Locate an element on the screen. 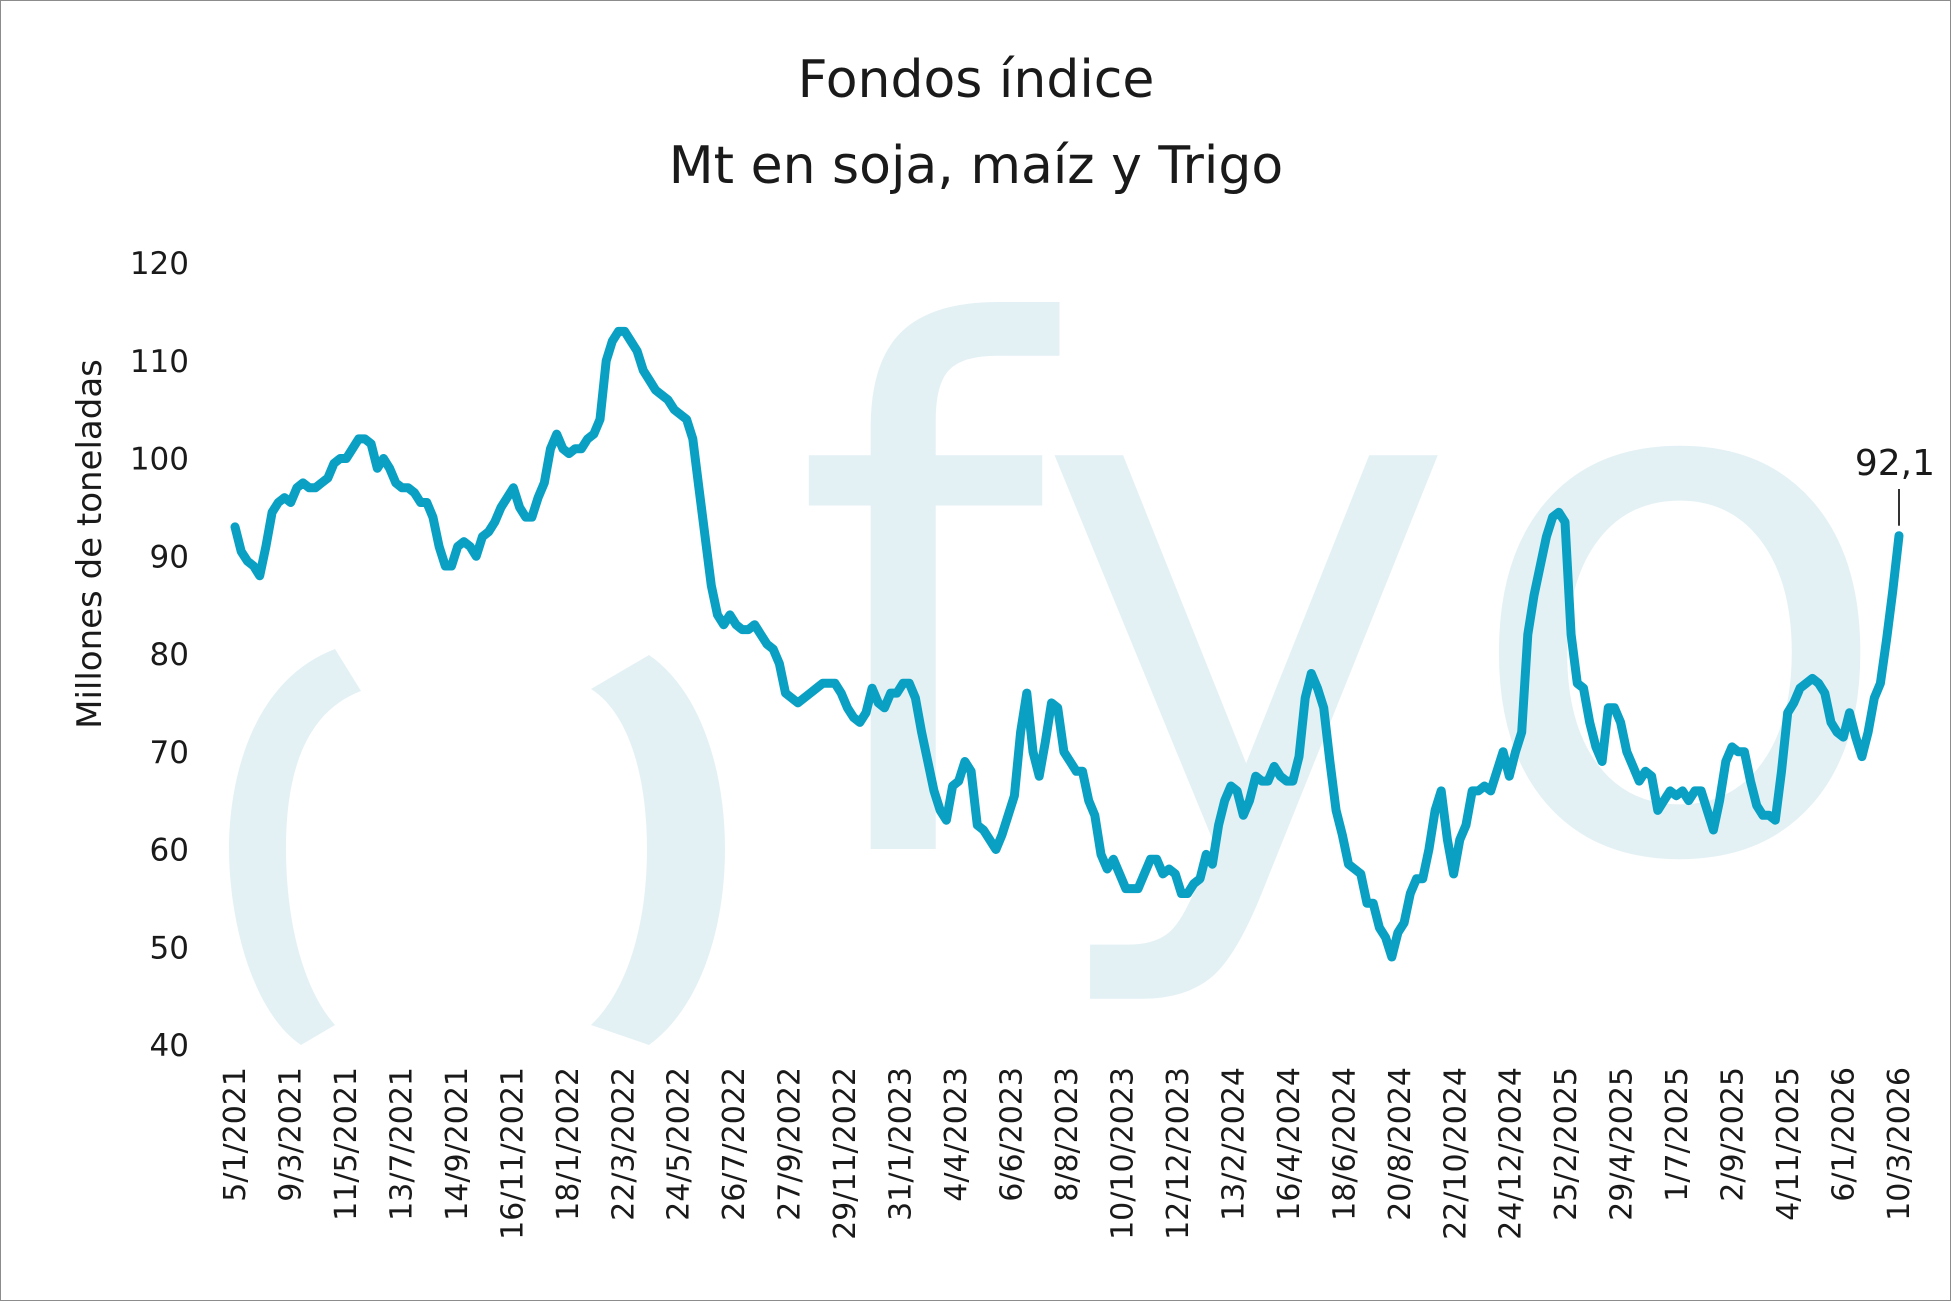 This screenshot has height=1302, width=1951. x-tick-label: 4/11/2025 is located at coordinates (1788, 1144).